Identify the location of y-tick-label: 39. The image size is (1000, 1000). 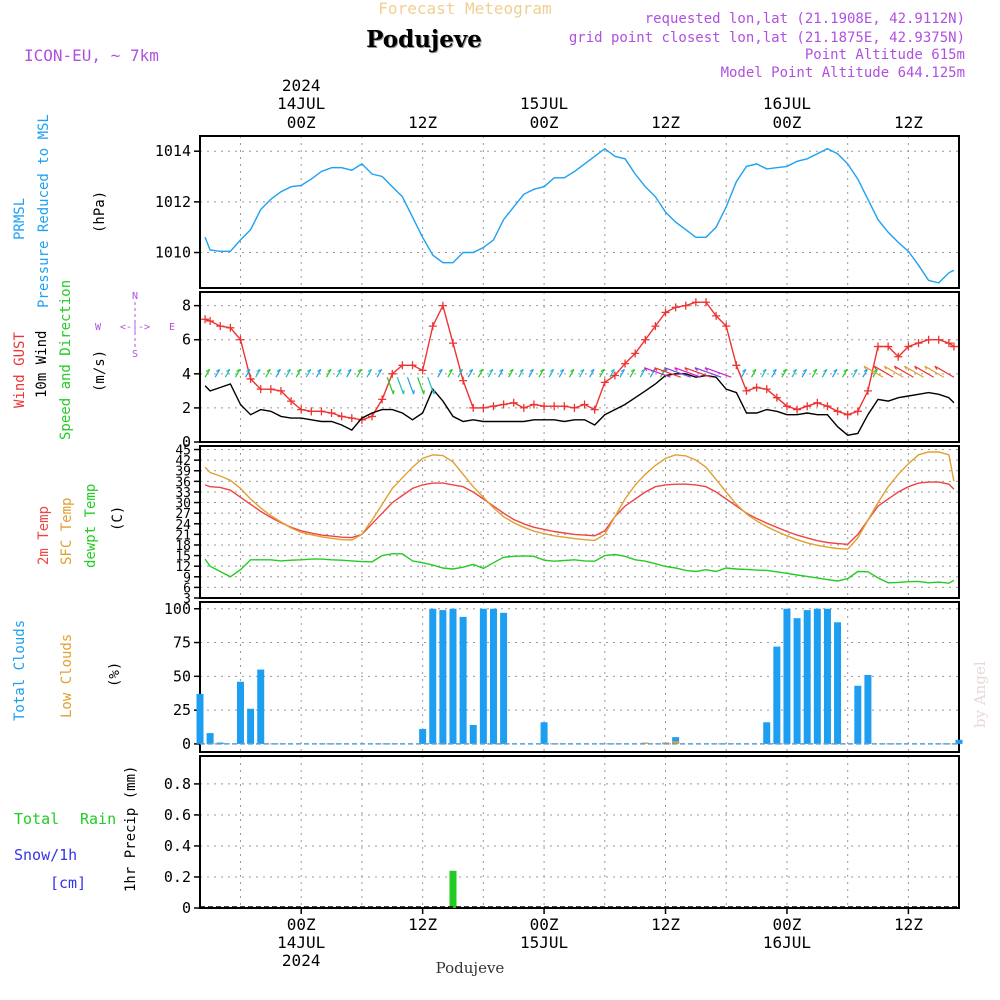
(183, 472).